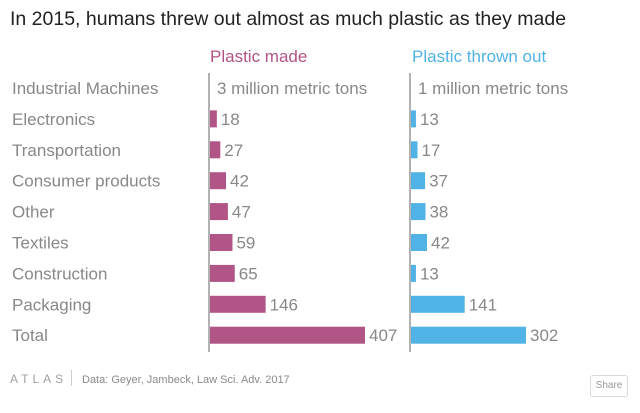 Image resolution: width=640 pixels, height=413 pixels. What do you see at coordinates (66, 150) in the screenshot?
I see `category-label-transportation: Transportation` at bounding box center [66, 150].